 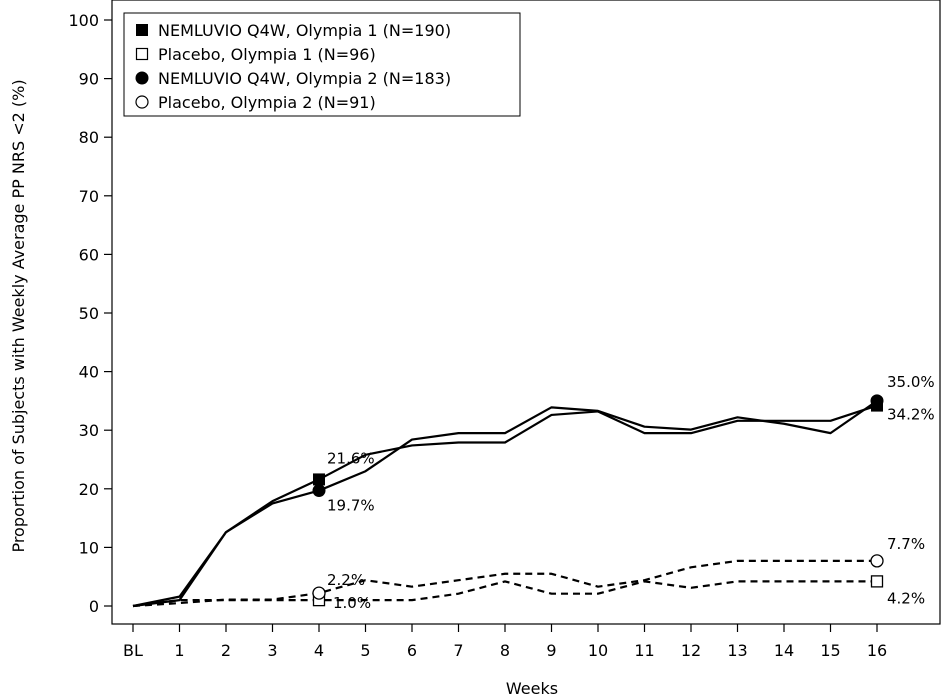 What do you see at coordinates (83, 20) in the screenshot?
I see `y-tick-label: 100` at bounding box center [83, 20].